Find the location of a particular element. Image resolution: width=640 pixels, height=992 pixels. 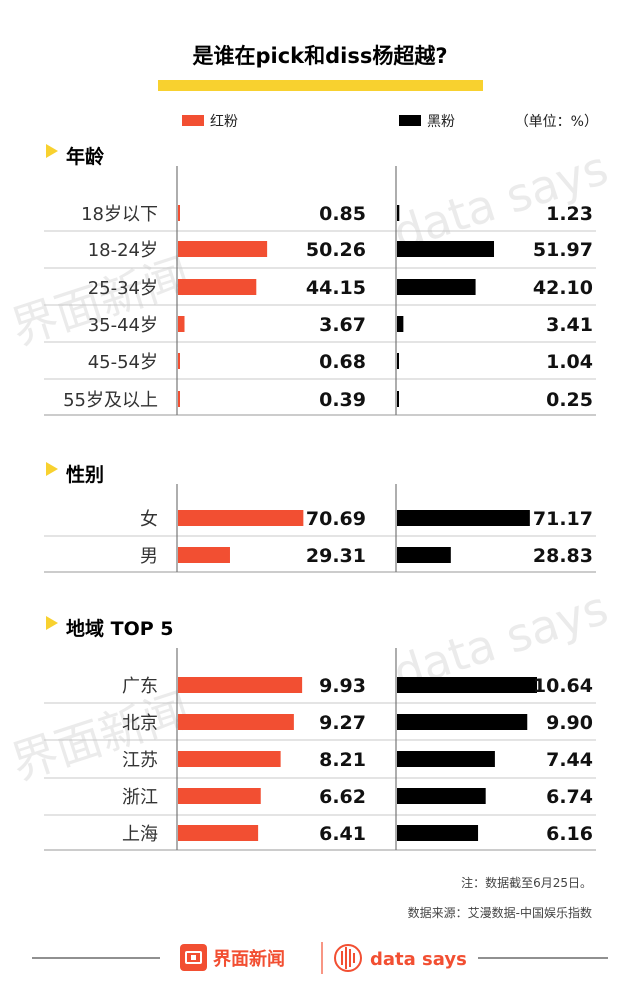

red-value-label: 9.27 is located at coordinates (342, 723).